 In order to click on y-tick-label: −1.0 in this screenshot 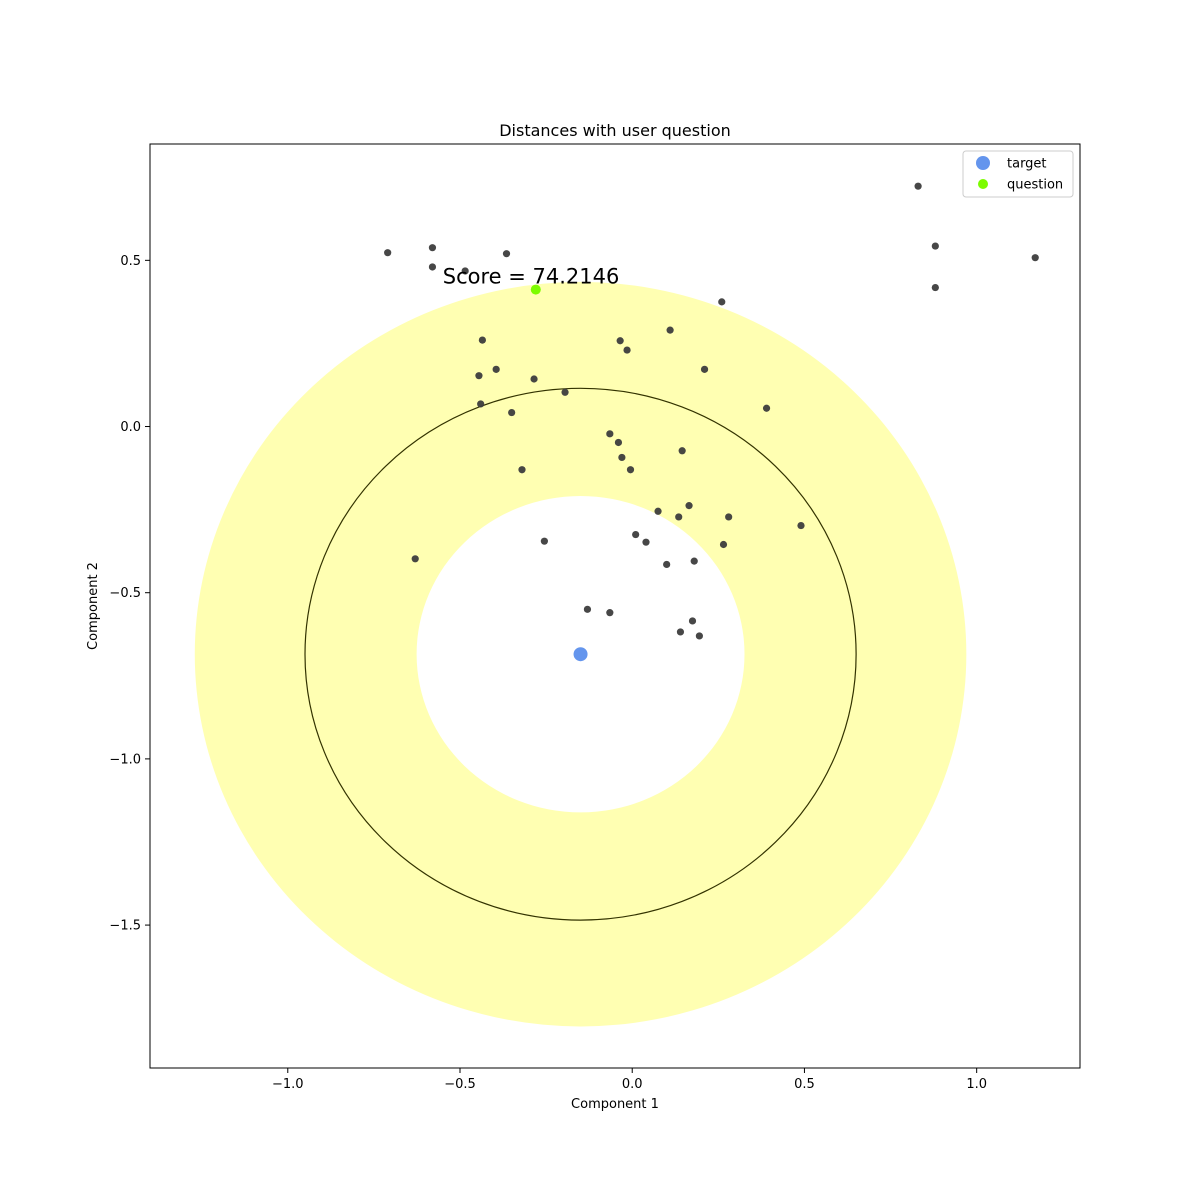, I will do `click(125, 759)`.